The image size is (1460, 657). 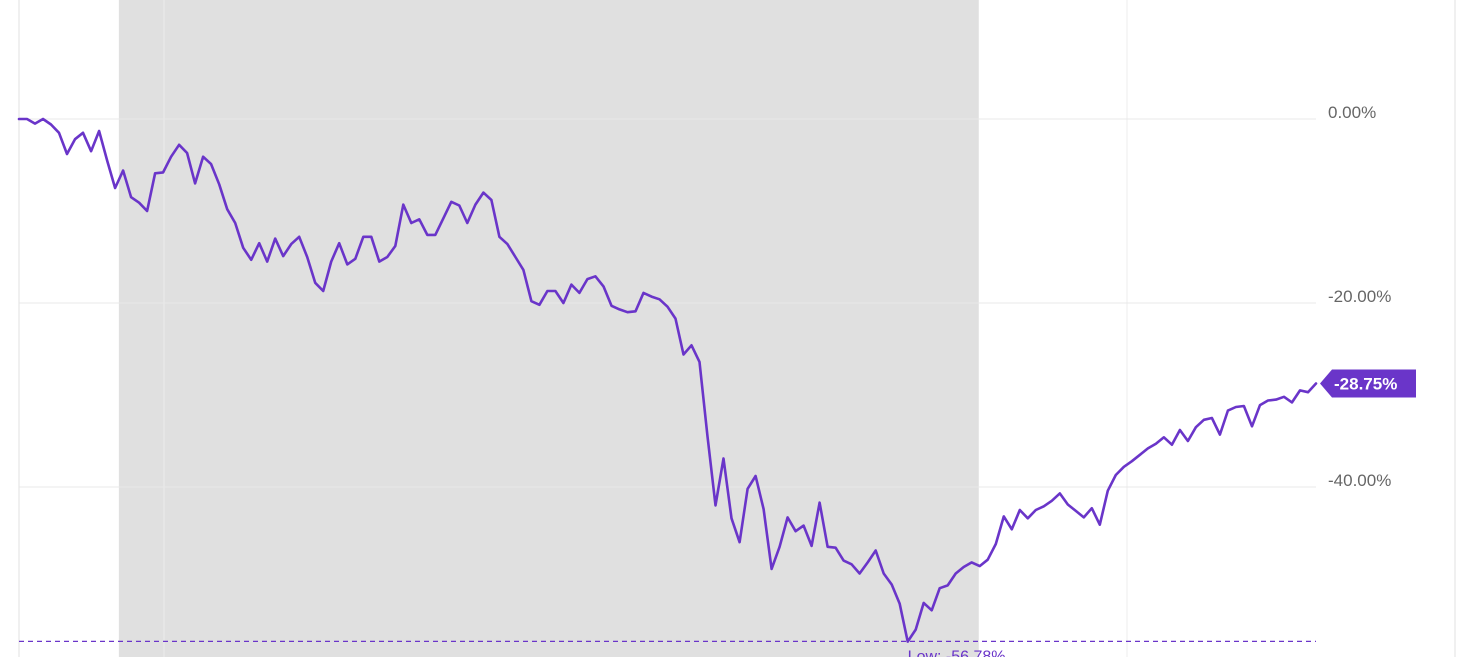 I want to click on last-value-badge: -28.75%, so click(x=1368, y=383).